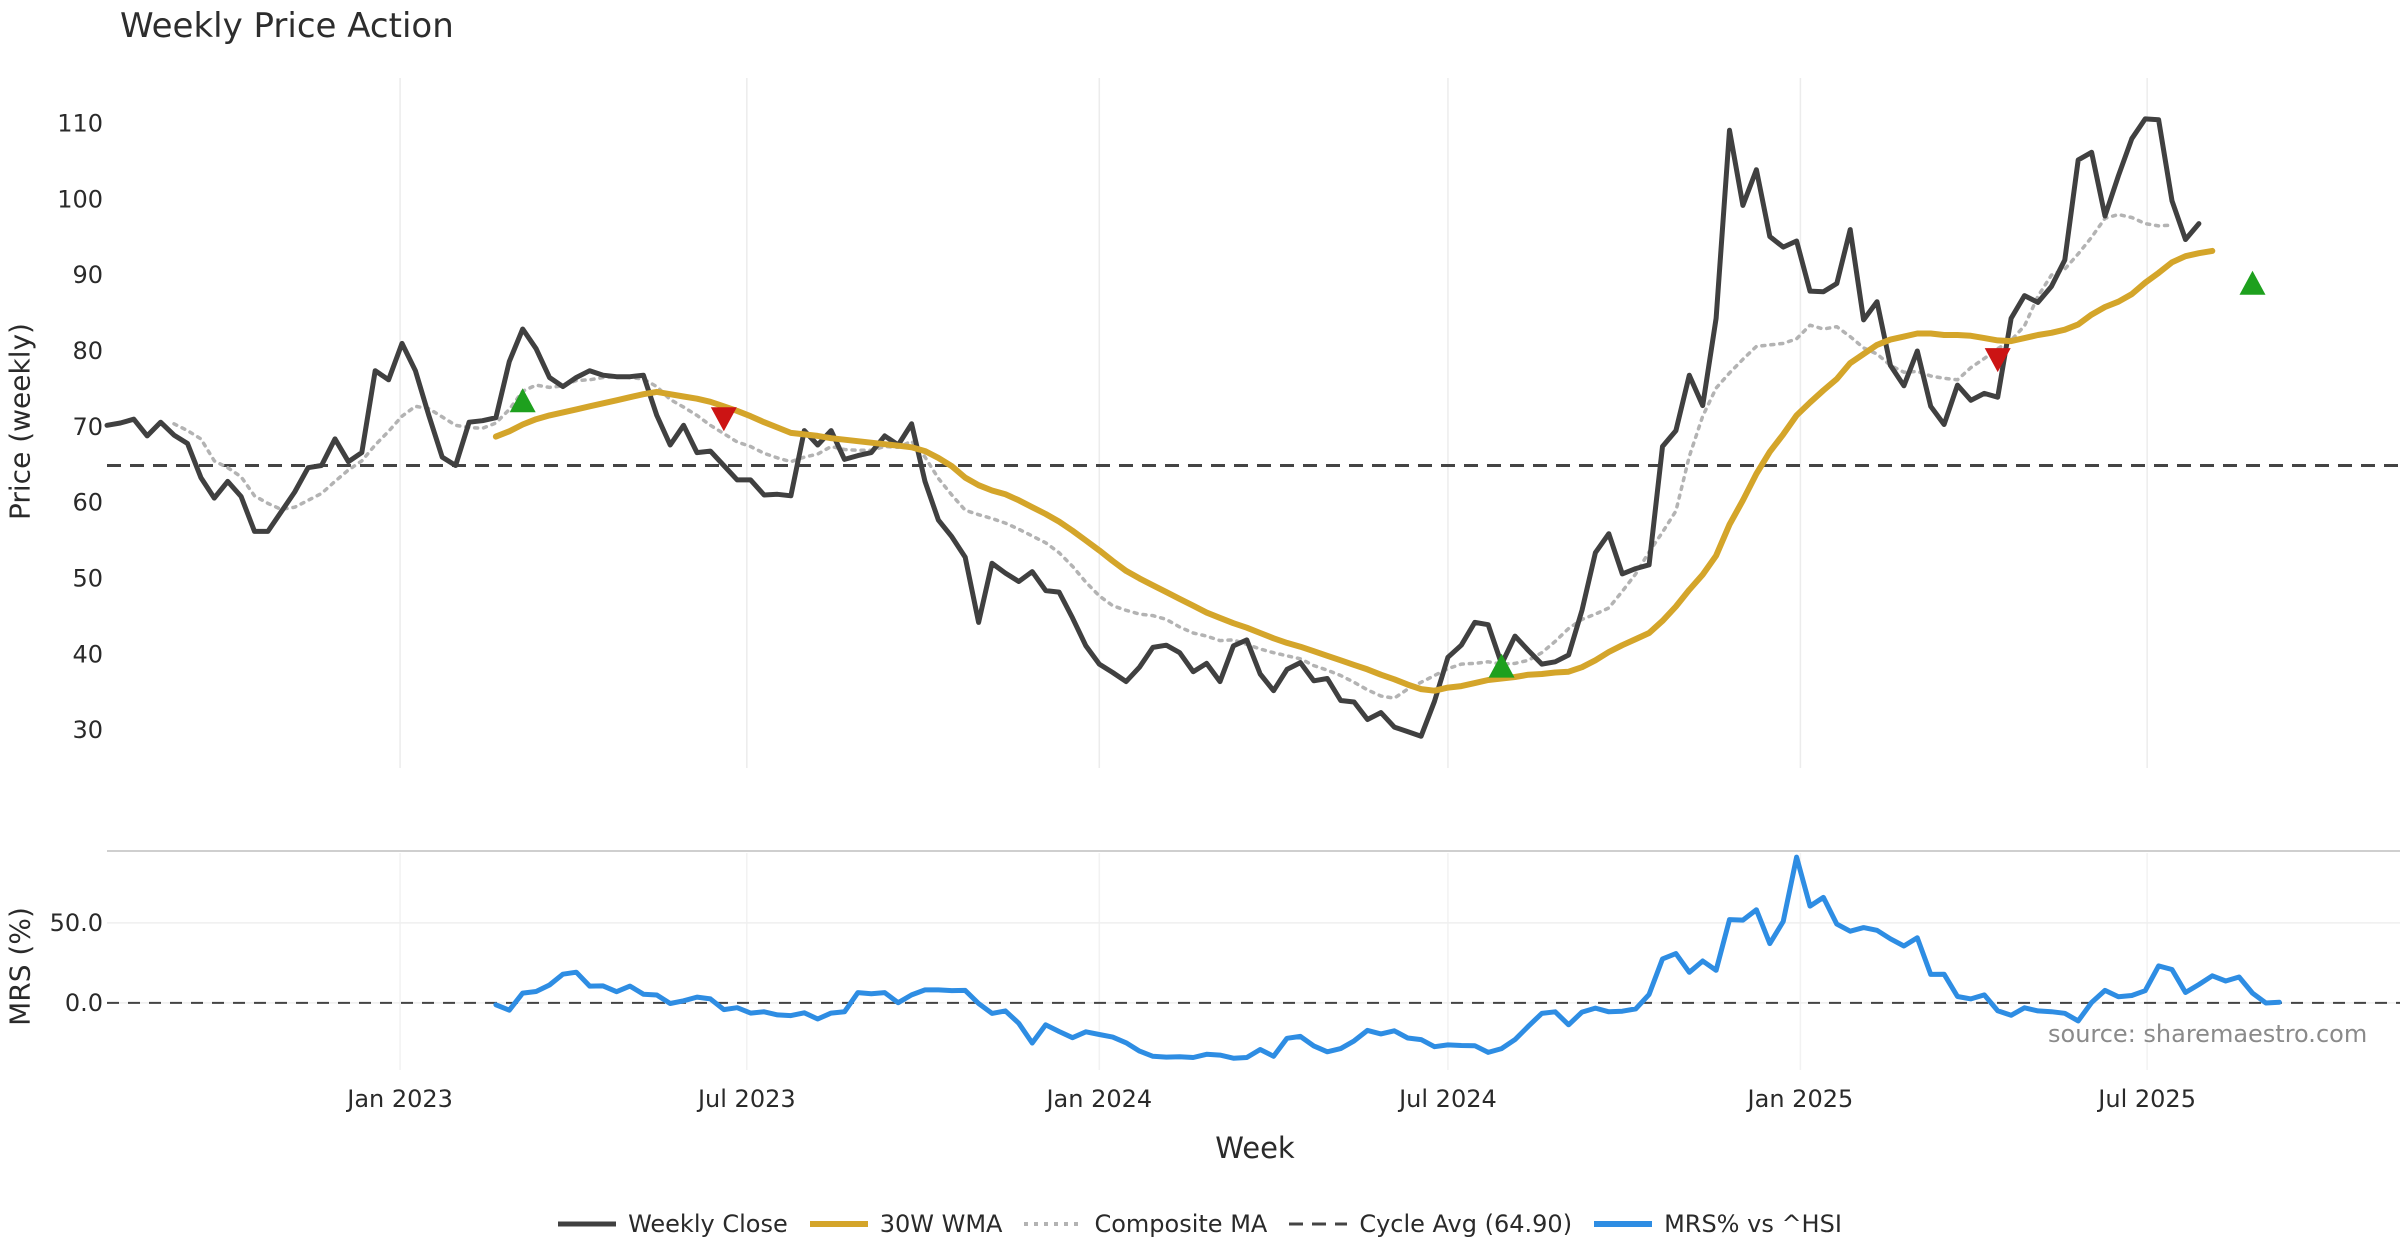 The image size is (2400, 1260). Describe the element at coordinates (87, 275) in the screenshot. I see `y-tick-label: 90` at that location.